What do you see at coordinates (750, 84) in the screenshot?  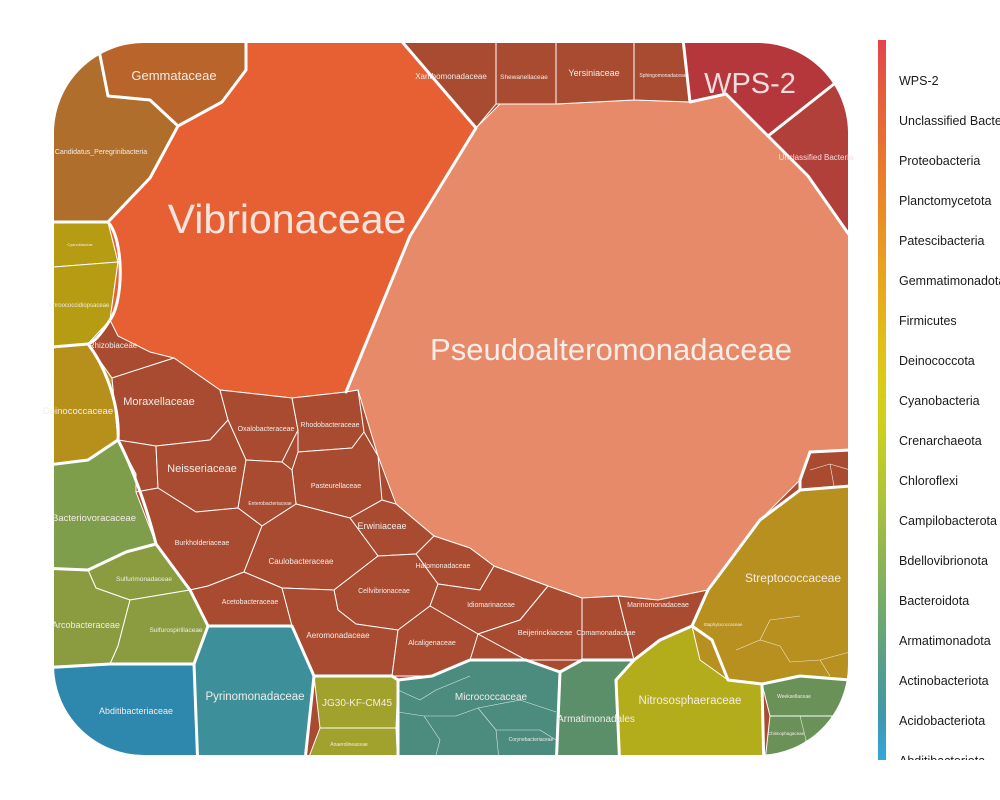 I see `label-wps2: WPS-2` at bounding box center [750, 84].